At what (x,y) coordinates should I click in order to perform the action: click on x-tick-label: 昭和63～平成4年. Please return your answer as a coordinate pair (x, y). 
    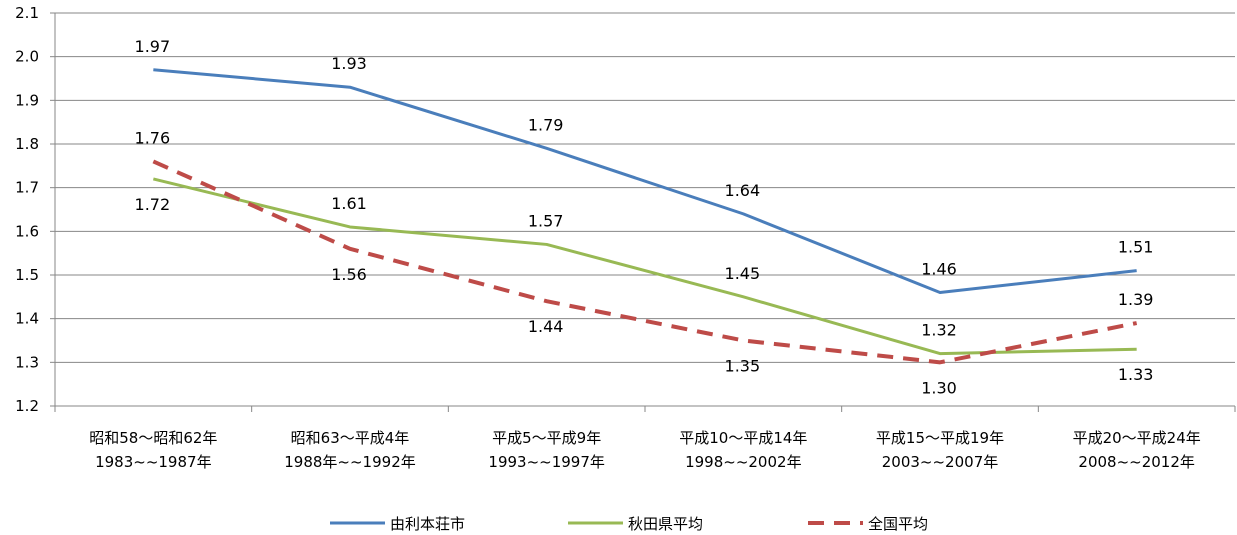
    Looking at the image, I should click on (350, 438).